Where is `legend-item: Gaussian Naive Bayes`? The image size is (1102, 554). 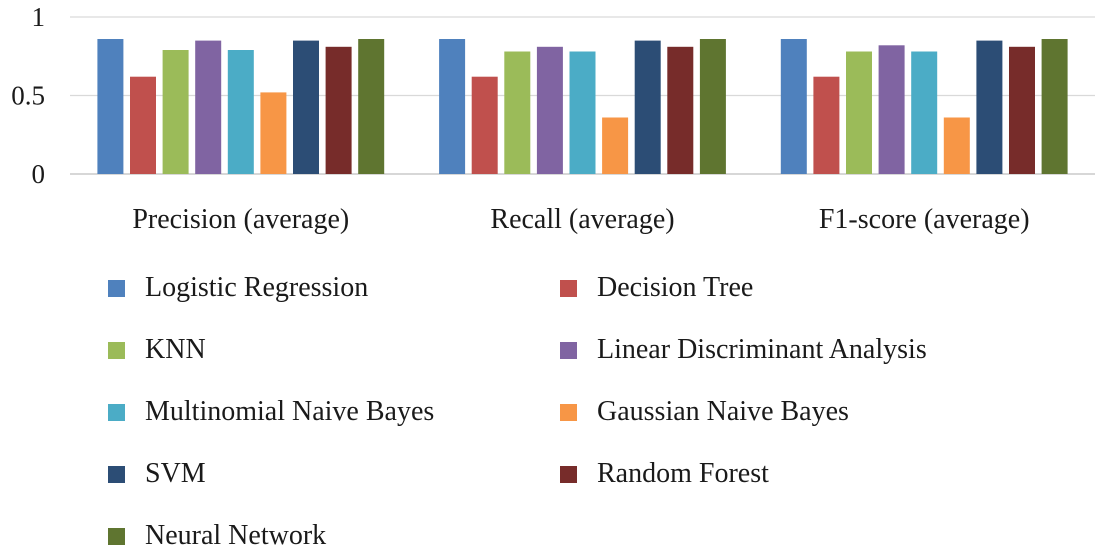
legend-item: Gaussian Naive Bayes is located at coordinates (704, 412).